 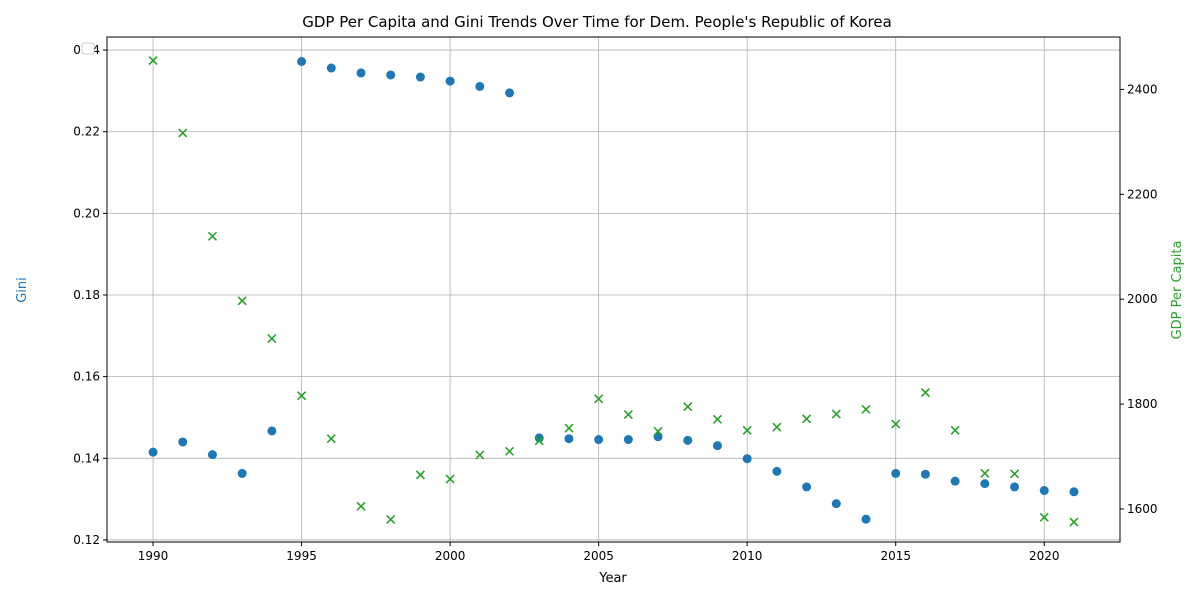 I want to click on right-y-axis-label: GDP Per Capita, so click(x=1177, y=290).